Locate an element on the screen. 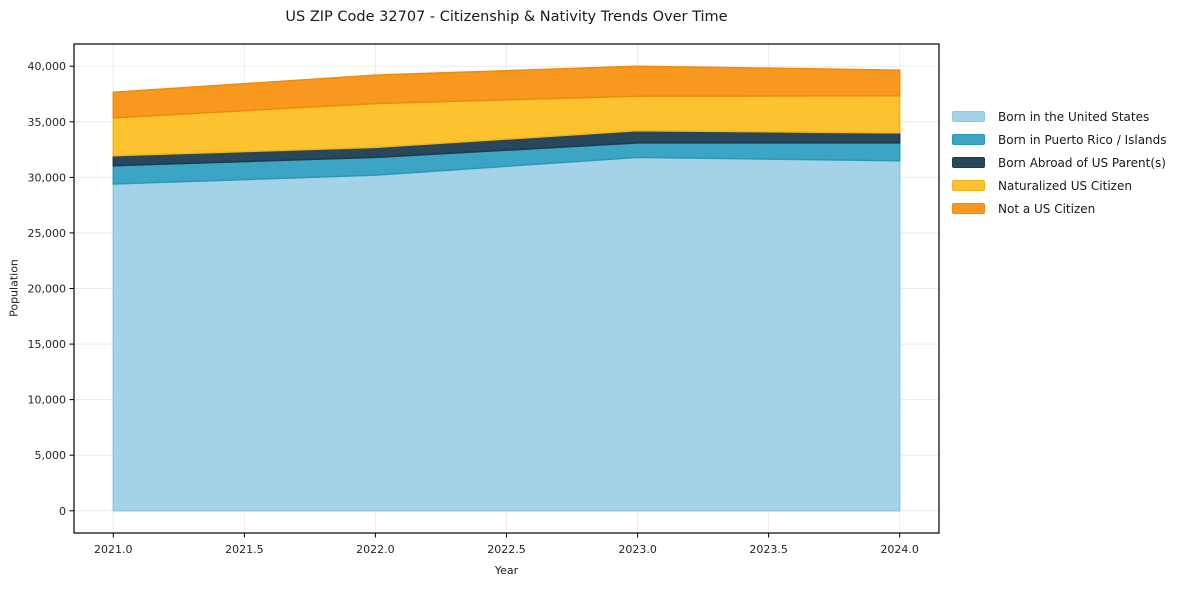 The width and height of the screenshot is (1189, 590). y-tick-label: 20,000 is located at coordinates (47, 289).